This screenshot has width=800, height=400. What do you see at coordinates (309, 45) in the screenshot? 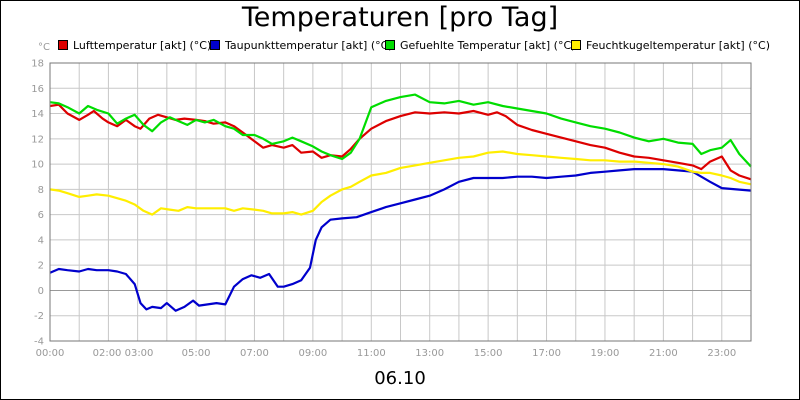
I see `legend-label-taupunkttemperatur: Taupunkttemperatur [akt] (°C)` at bounding box center [309, 45].